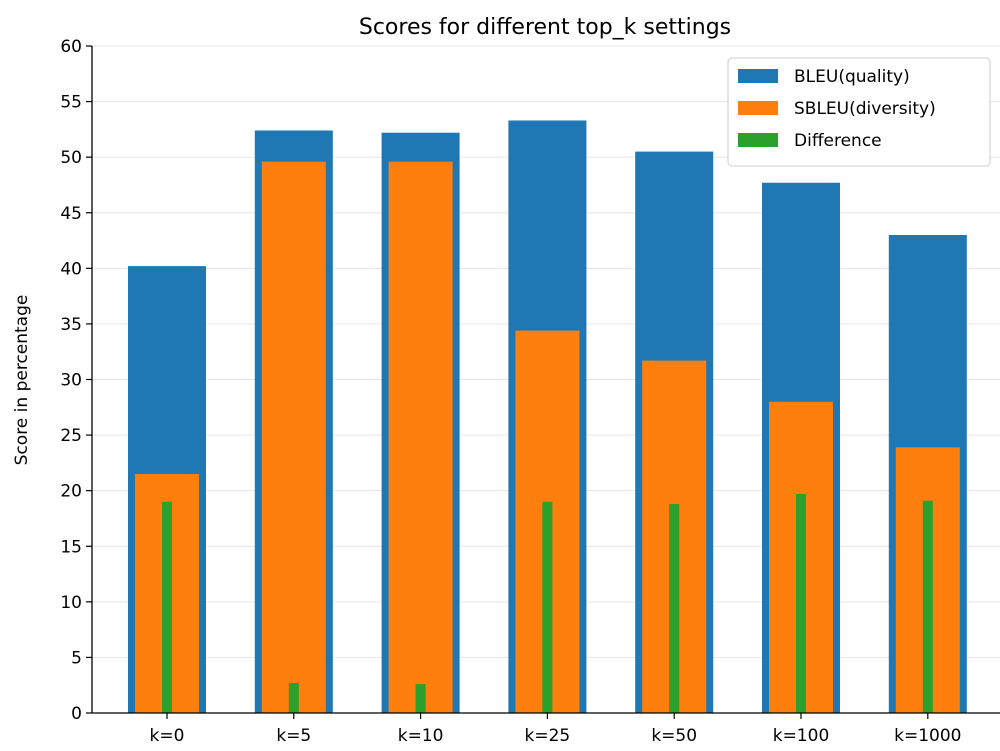  What do you see at coordinates (545, 27) in the screenshot?
I see `chart-title: Scores for different top_k settings` at bounding box center [545, 27].